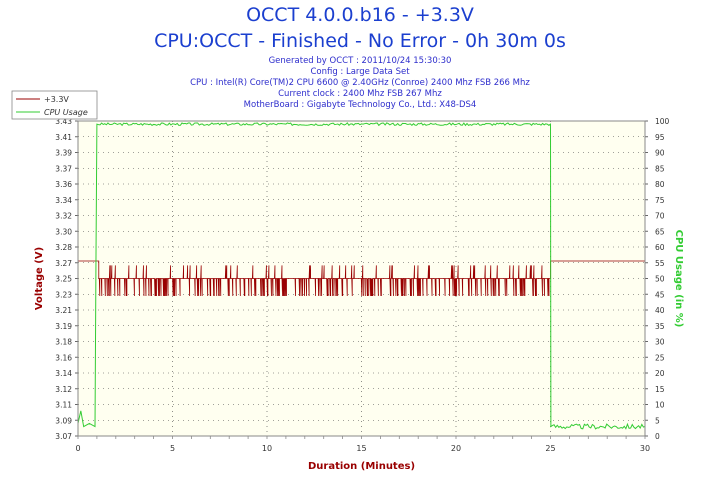  What do you see at coordinates (267, 448) in the screenshot?
I see `x-tick-label: 10` at bounding box center [267, 448].